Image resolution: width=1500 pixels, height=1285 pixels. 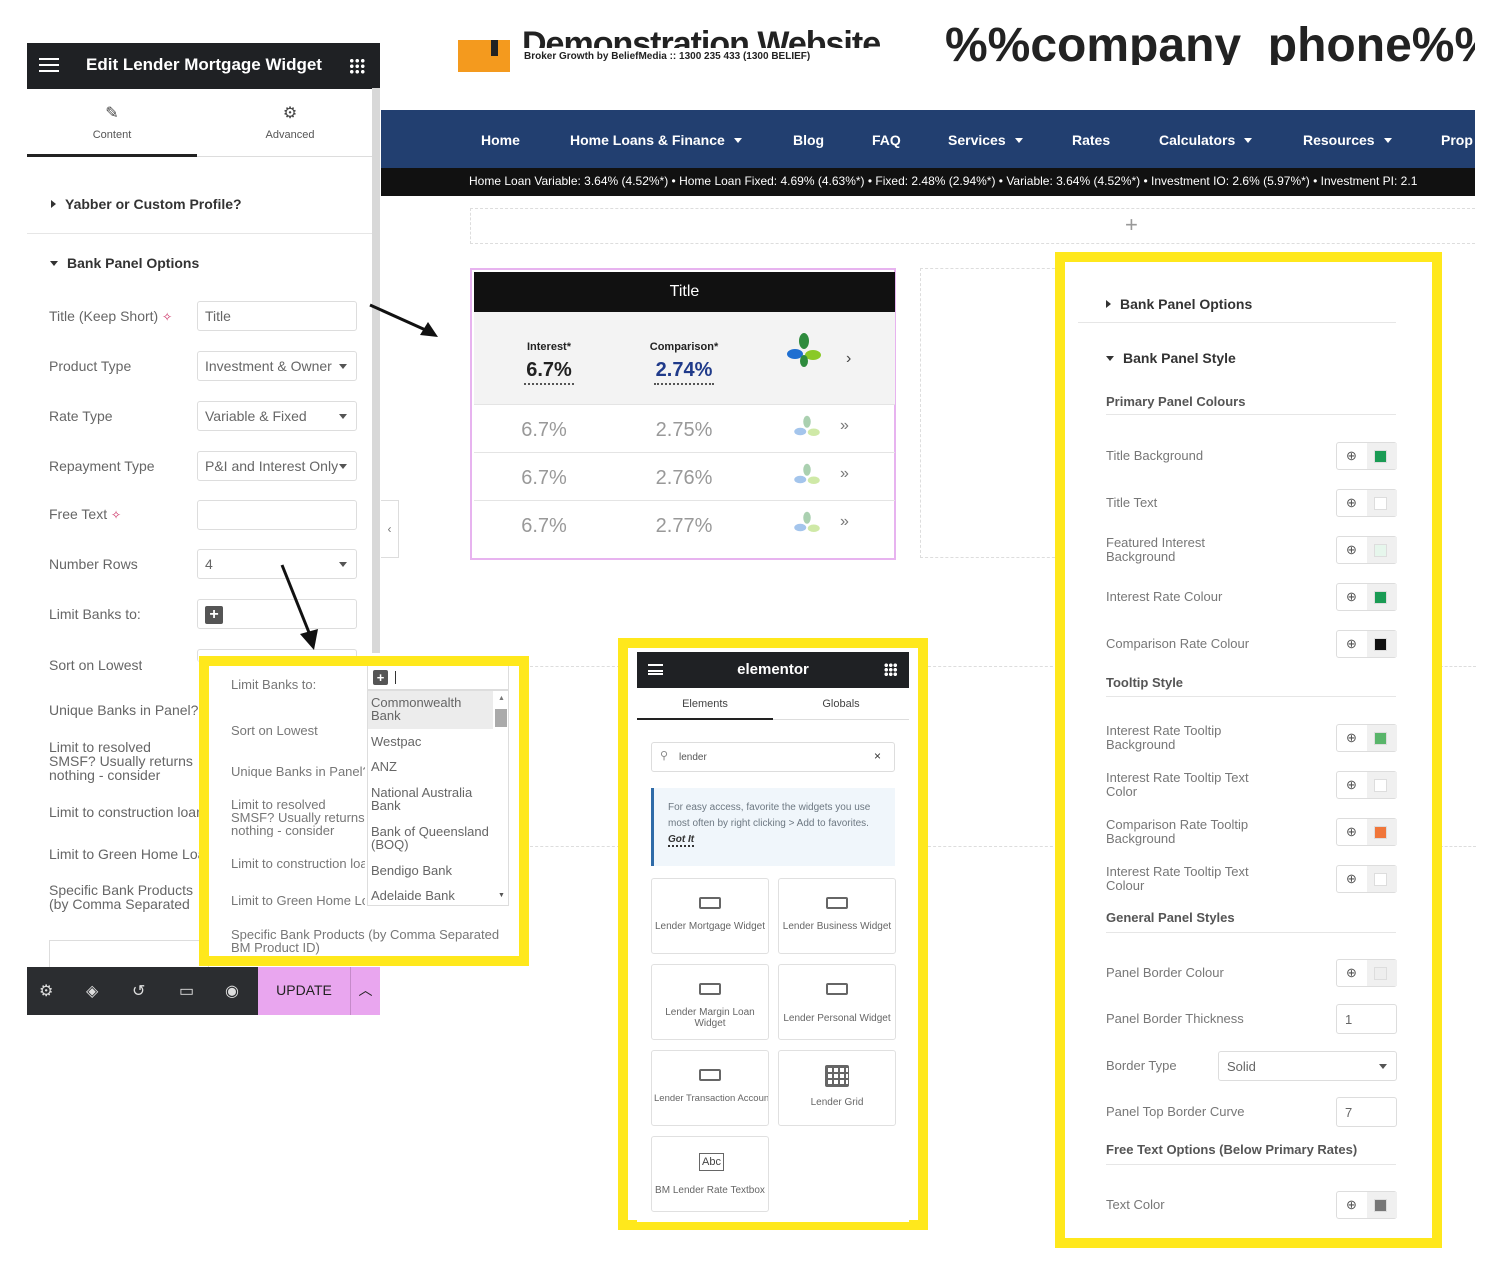 I want to click on layers-icon: ◈, so click(x=92, y=991).